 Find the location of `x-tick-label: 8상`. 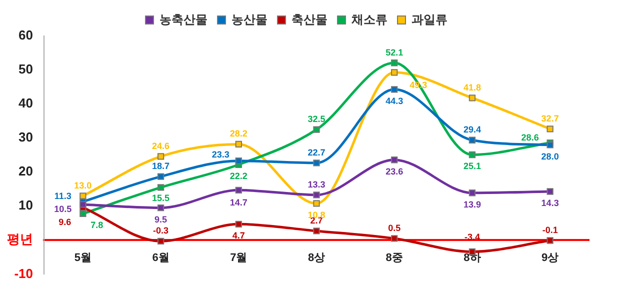

x-tick-label: 8상 is located at coordinates (317, 258).